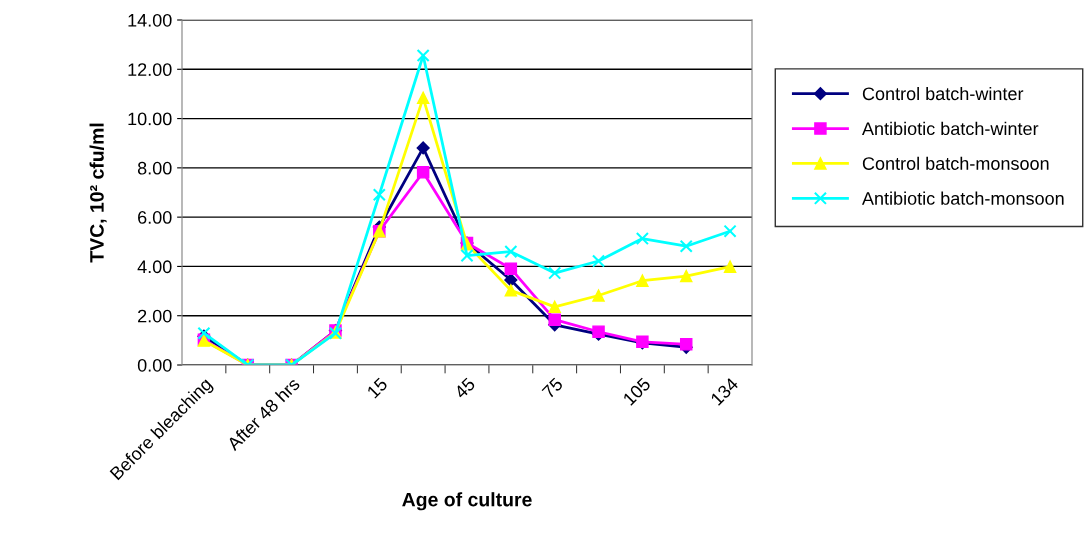  Describe the element at coordinates (552, 388) in the screenshot. I see `x-tick-label: 75` at that location.